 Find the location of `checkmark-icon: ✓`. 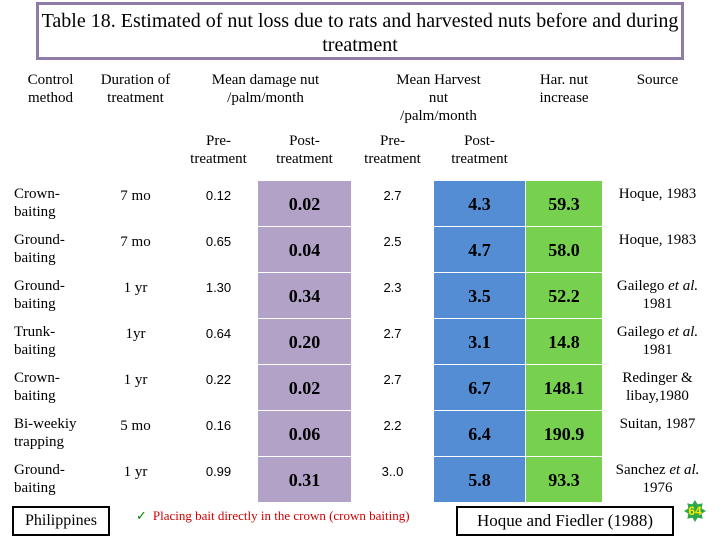

checkmark-icon: ✓ is located at coordinates (141, 515).